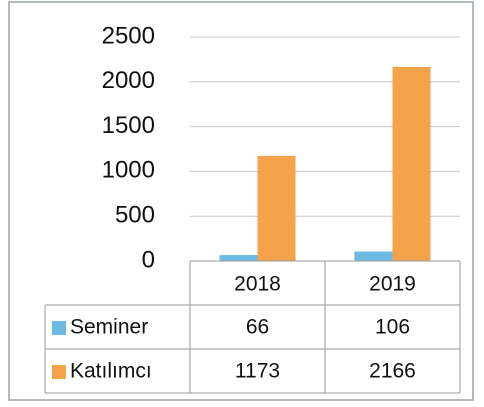 This screenshot has width=484, height=407. What do you see at coordinates (128, 80) in the screenshot?
I see `y-tick-label: 2000` at bounding box center [128, 80].